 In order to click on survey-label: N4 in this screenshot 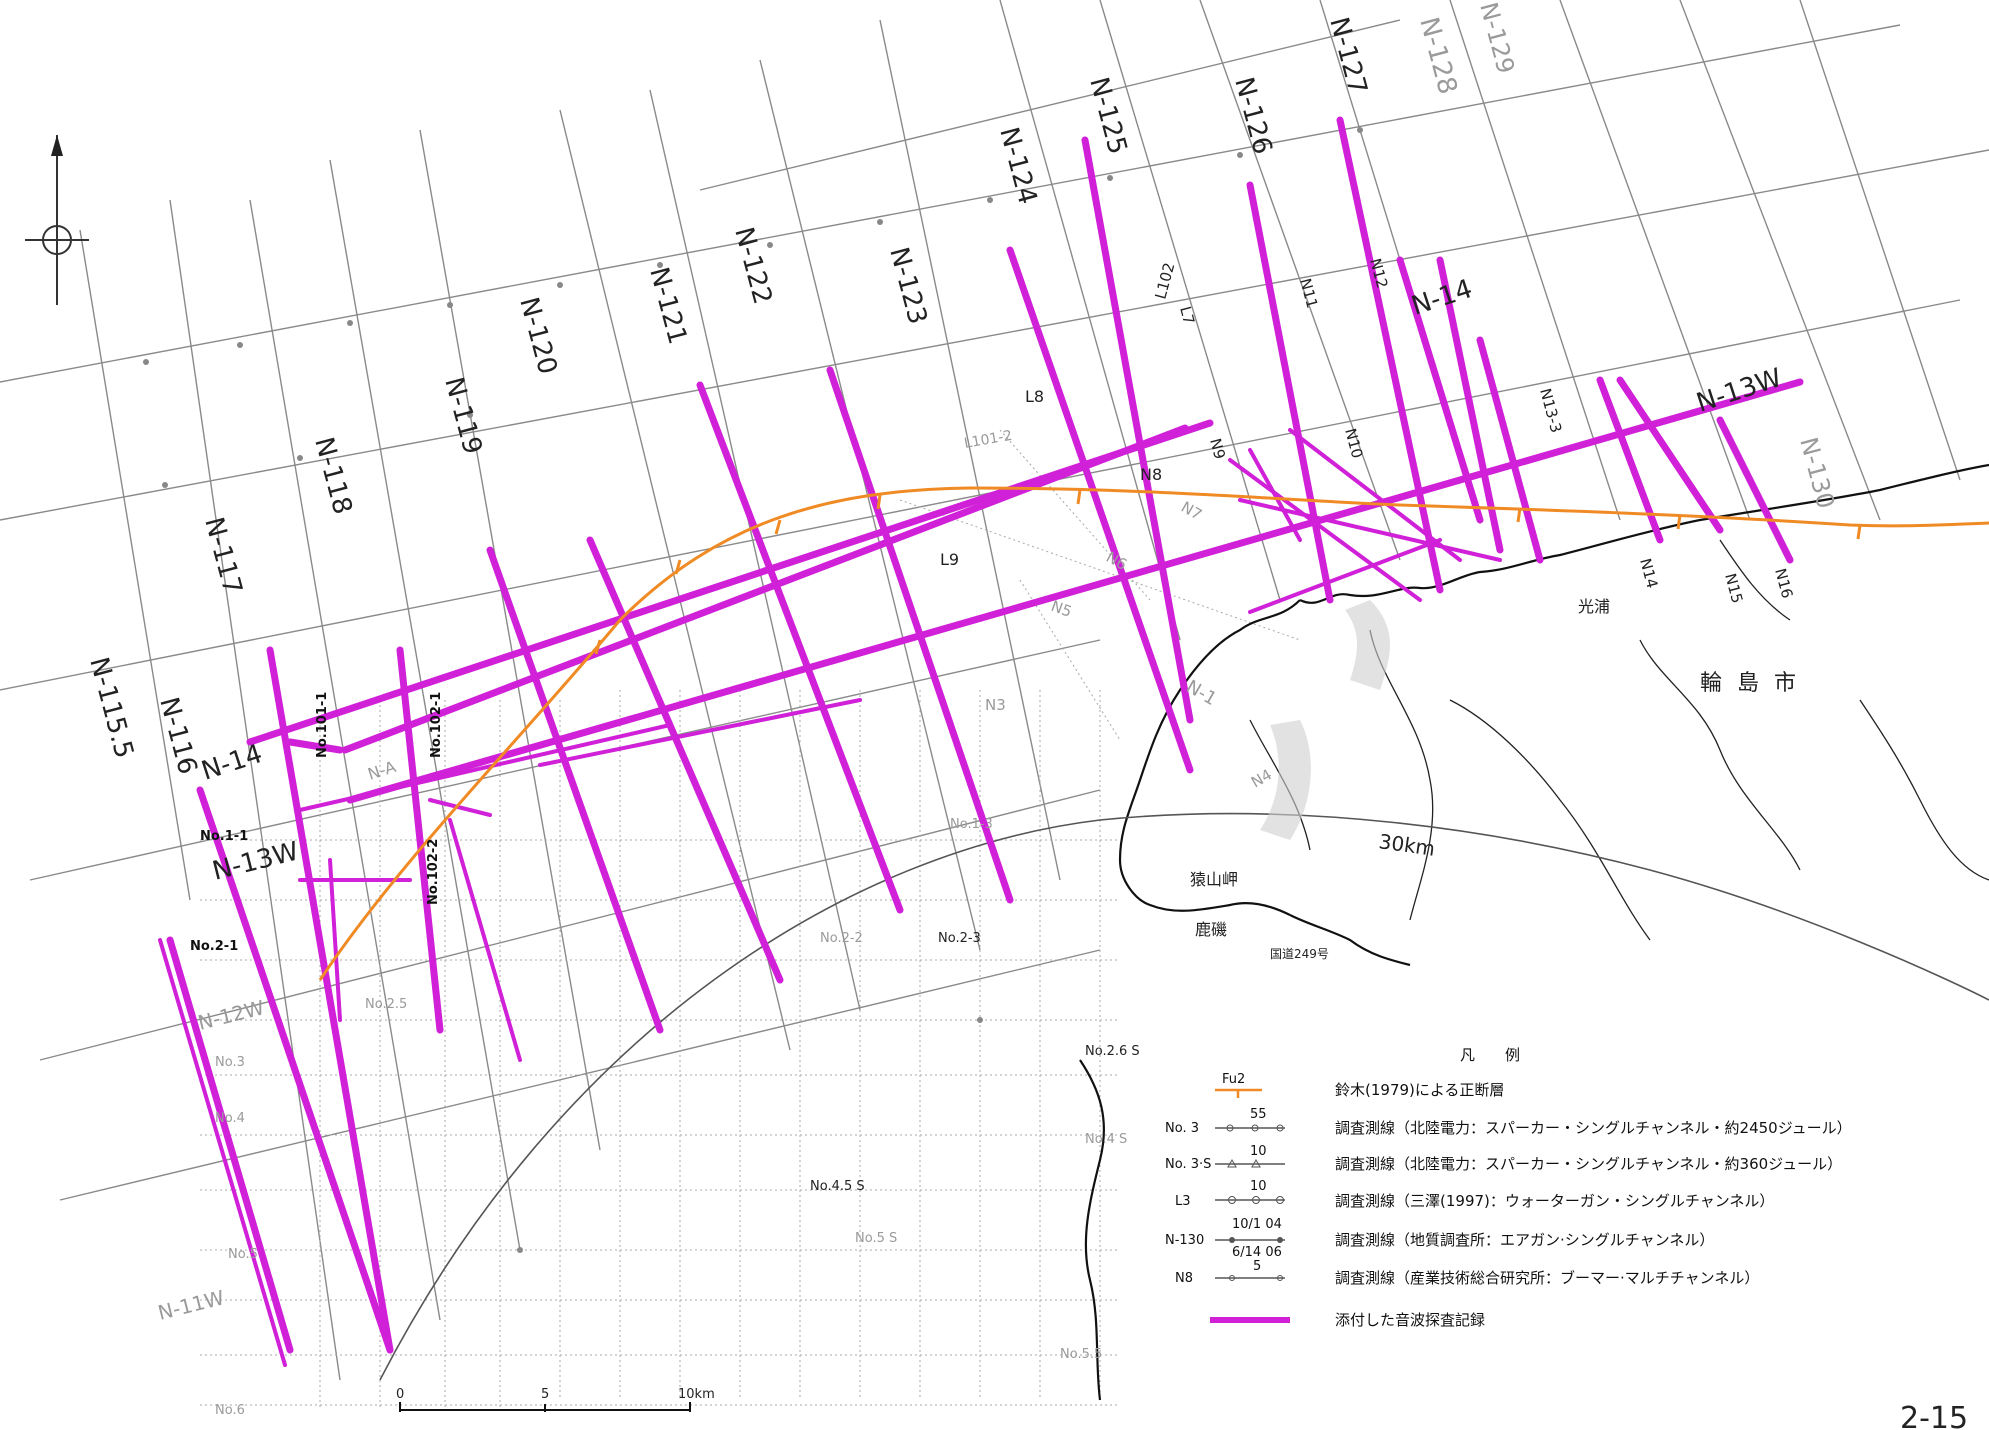, I will do `click(1261, 778)`.